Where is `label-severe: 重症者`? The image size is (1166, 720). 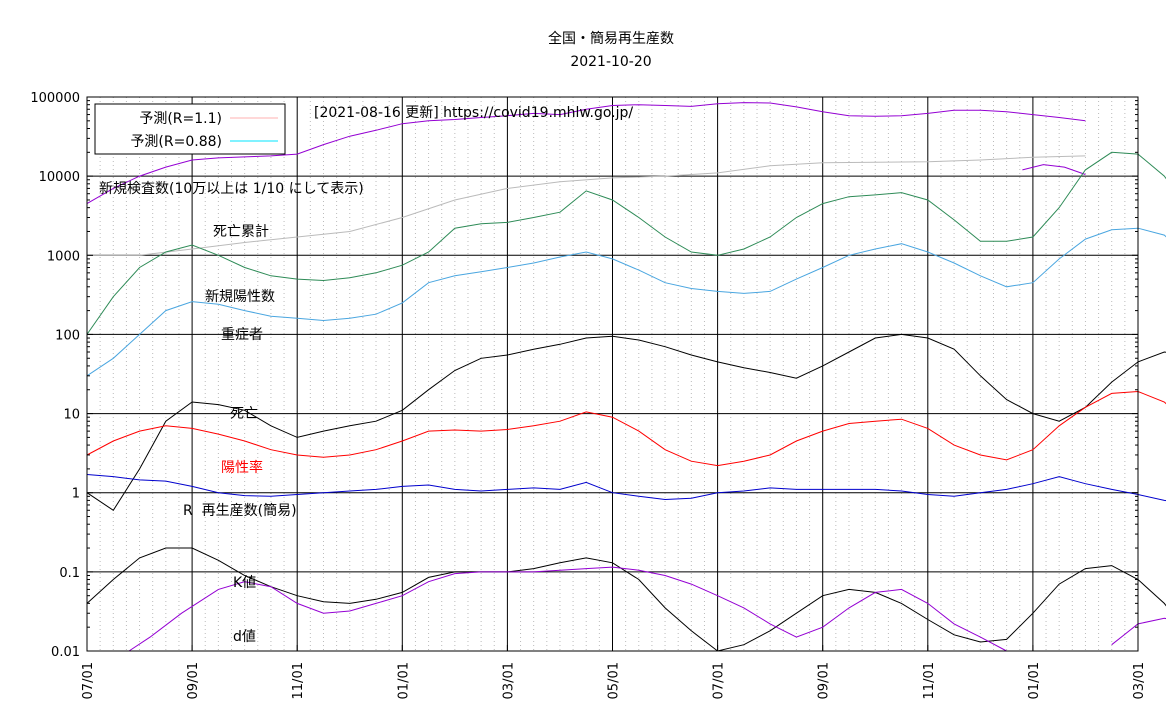
label-severe: 重症者 is located at coordinates (242, 335).